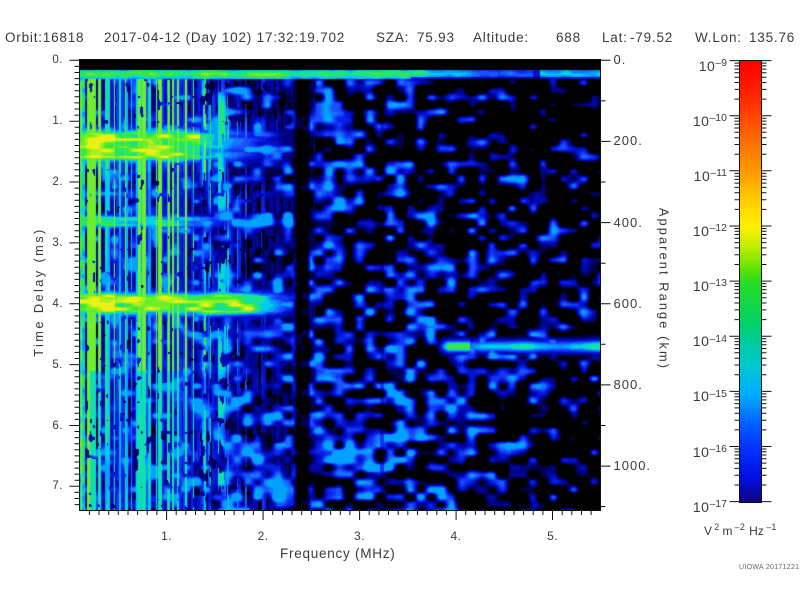  What do you see at coordinates (38, 291) in the screenshot?
I see `svg-text: Time Delay (ms)` at bounding box center [38, 291].